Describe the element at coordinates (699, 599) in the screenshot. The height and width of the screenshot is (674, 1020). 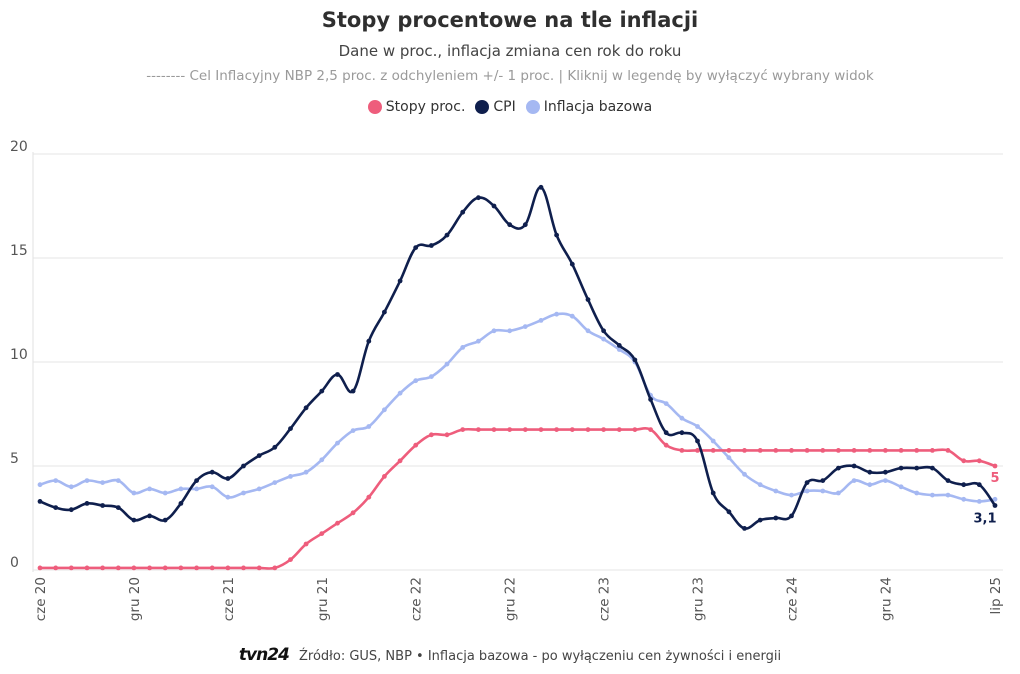
I see `x-tick-label-7: gru 23` at that location.